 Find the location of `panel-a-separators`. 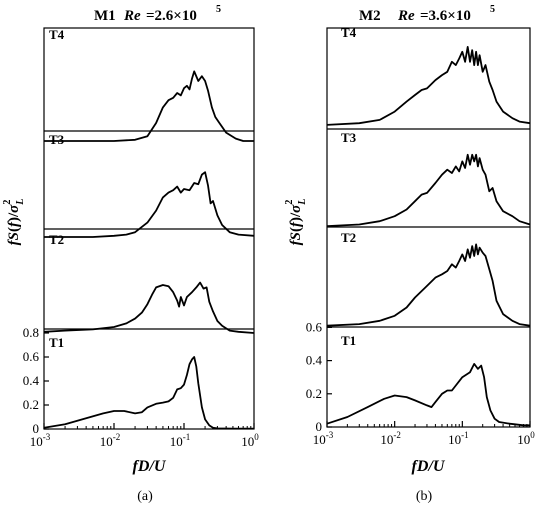

panel-a-separators is located at coordinates (149, 230).